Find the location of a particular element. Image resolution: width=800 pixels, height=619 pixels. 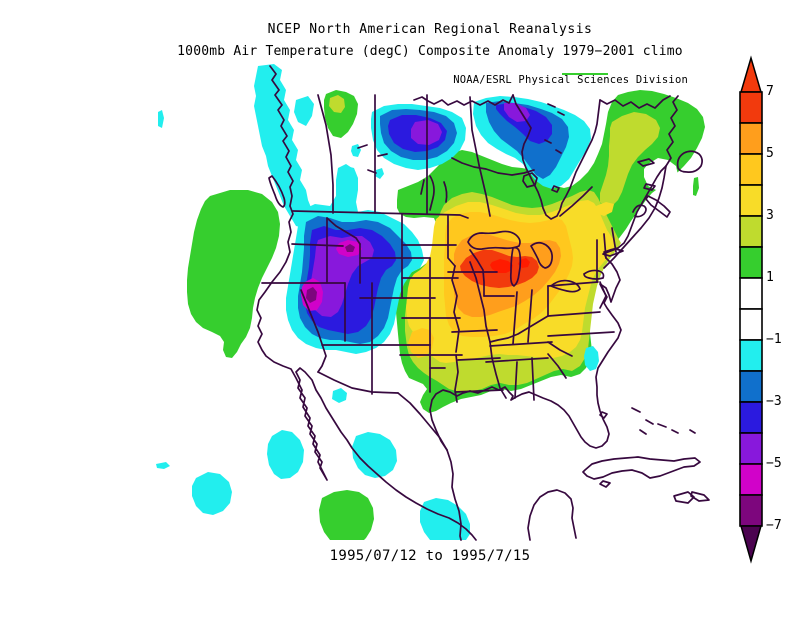

gulf-stlawrence-white-notch is located at coordinates (661, 174).